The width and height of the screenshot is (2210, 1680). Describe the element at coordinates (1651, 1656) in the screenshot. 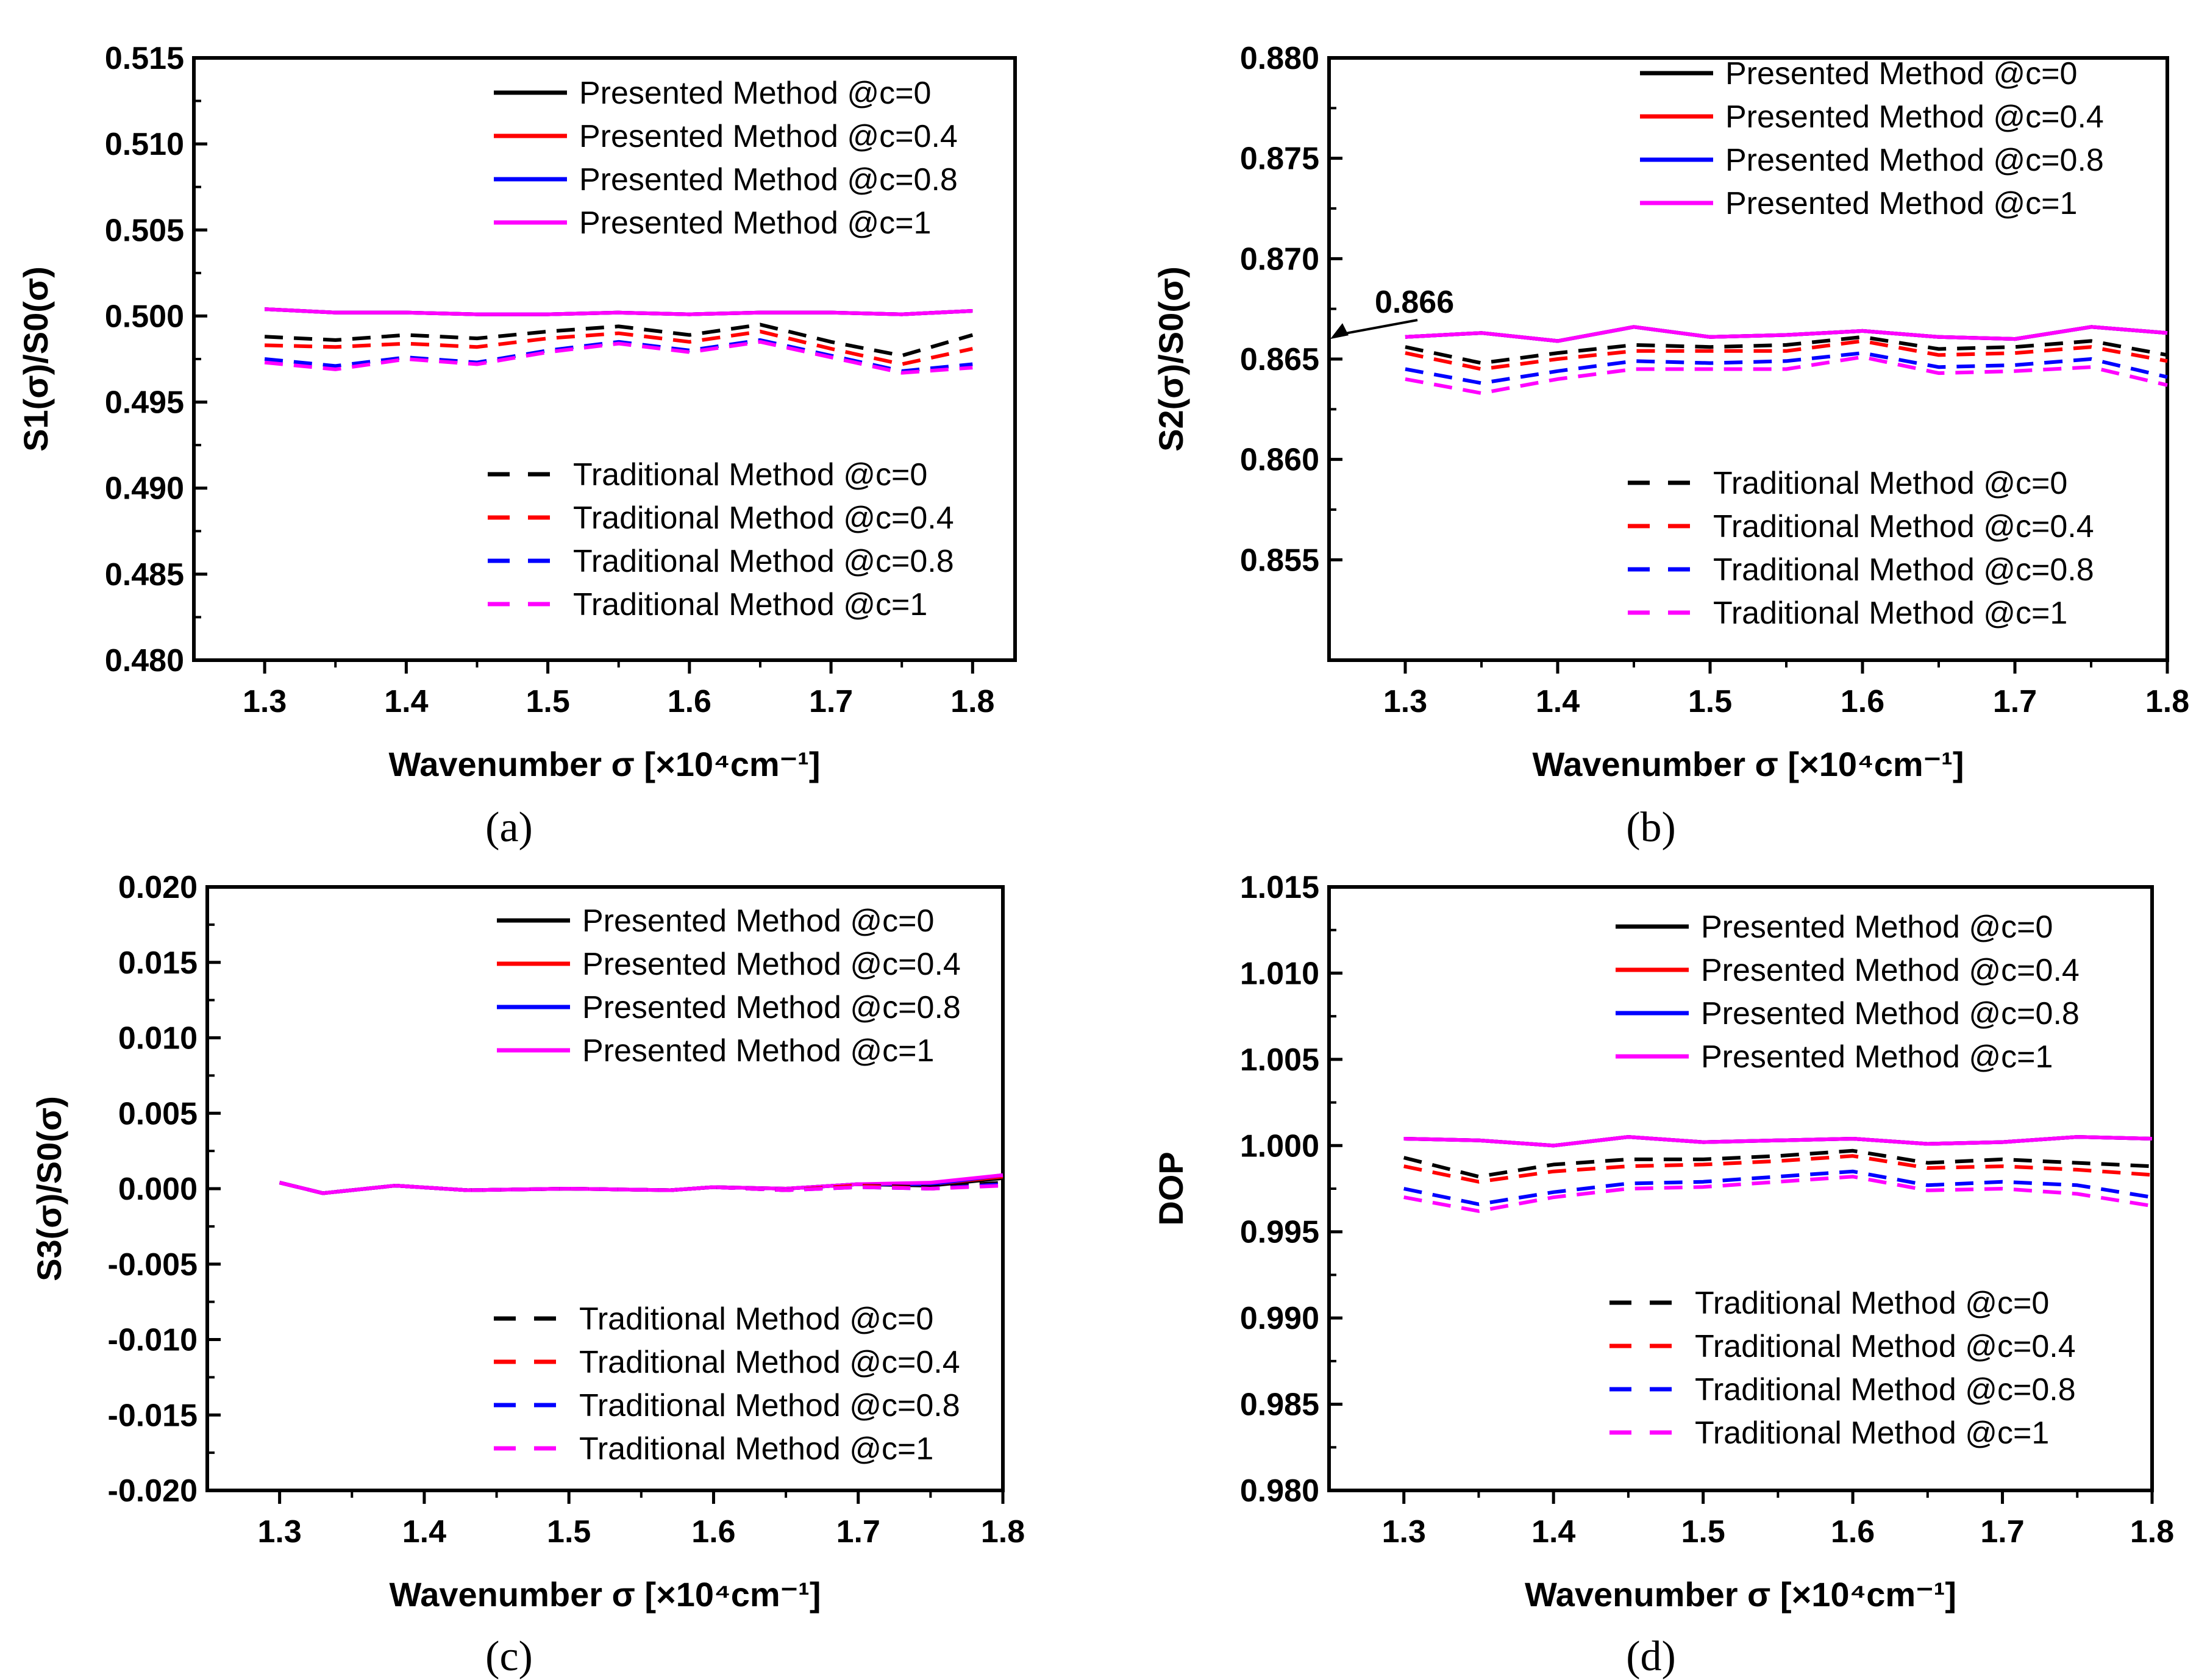

I see `panel-label: (d)` at that location.